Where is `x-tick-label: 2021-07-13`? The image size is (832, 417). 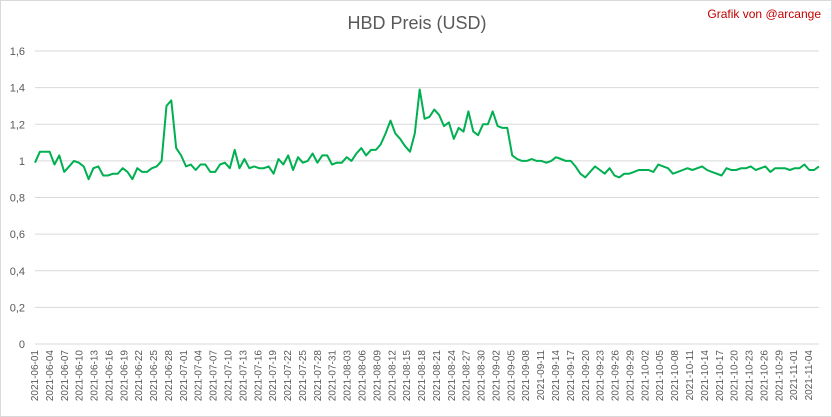 x-tick-label: 2021-07-13 is located at coordinates (243, 376).